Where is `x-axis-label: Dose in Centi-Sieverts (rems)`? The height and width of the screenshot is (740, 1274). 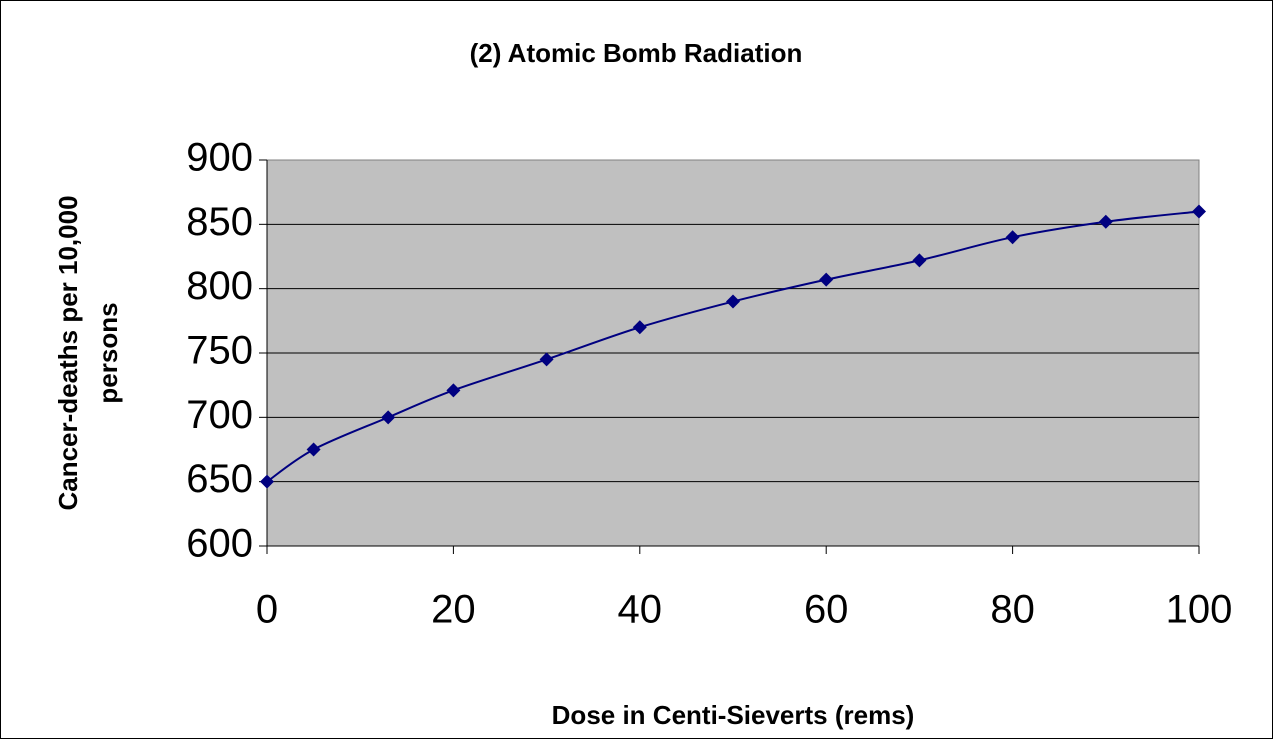 x-axis-label: Dose in Centi-Sieverts (rems) is located at coordinates (733, 715).